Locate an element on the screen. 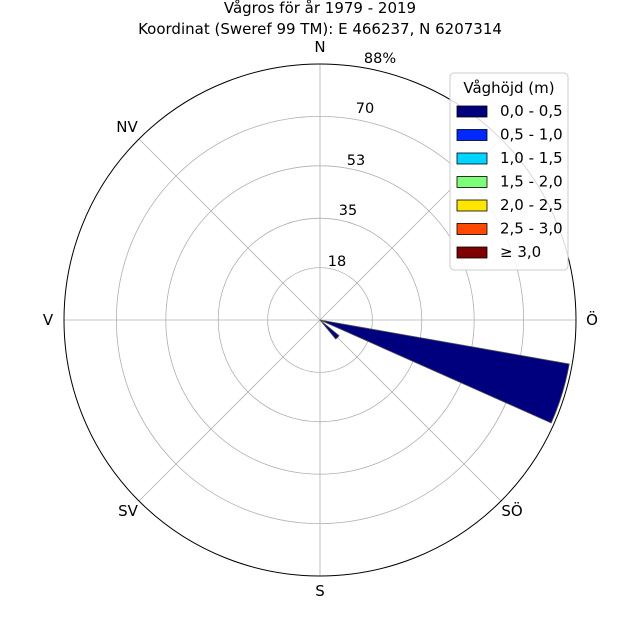 This screenshot has width=640, height=640. rose-sectors is located at coordinates (444, 371).